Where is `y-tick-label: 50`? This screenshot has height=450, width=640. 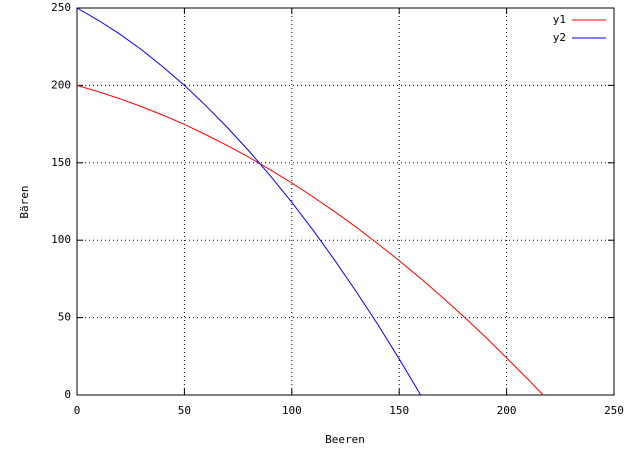 y-tick-label: 50 is located at coordinates (64, 317).